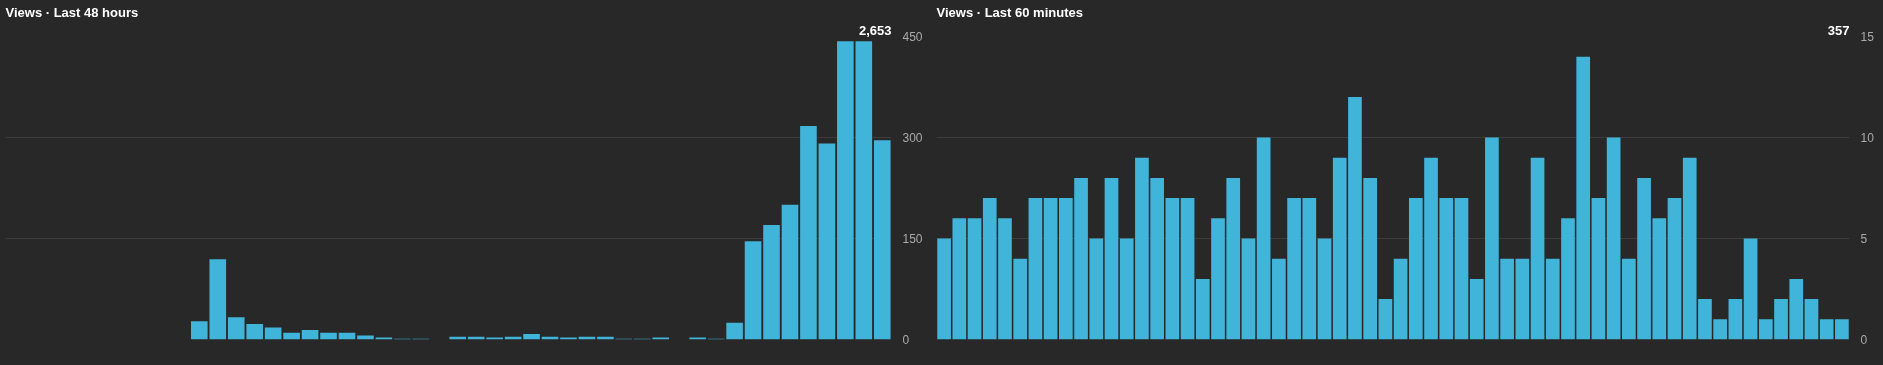 This screenshot has height=365, width=1883. Describe the element at coordinates (72, 12) in the screenshot. I see `chart-title: Views · Last 48 hours` at that location.